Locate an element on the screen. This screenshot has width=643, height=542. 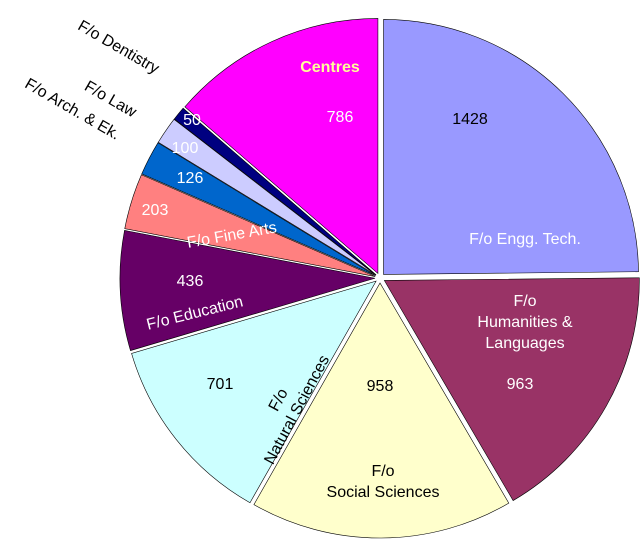
value-label: 1428 is located at coordinates (470, 119).